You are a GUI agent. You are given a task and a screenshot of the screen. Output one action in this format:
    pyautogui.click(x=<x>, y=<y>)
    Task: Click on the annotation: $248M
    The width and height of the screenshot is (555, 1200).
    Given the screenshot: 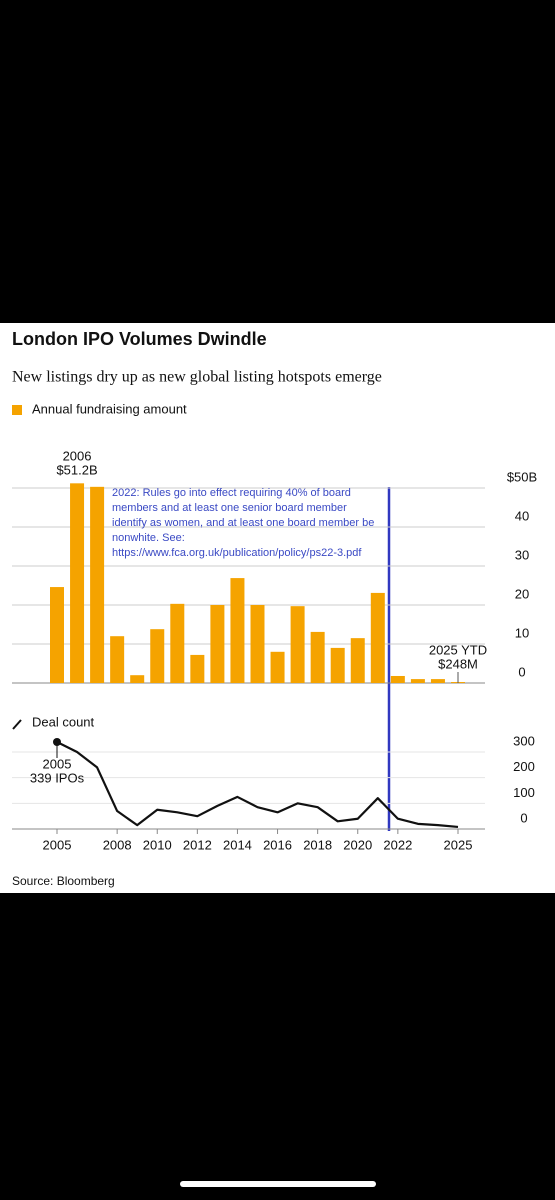 What is the action you would take?
    pyautogui.click(x=458, y=663)
    